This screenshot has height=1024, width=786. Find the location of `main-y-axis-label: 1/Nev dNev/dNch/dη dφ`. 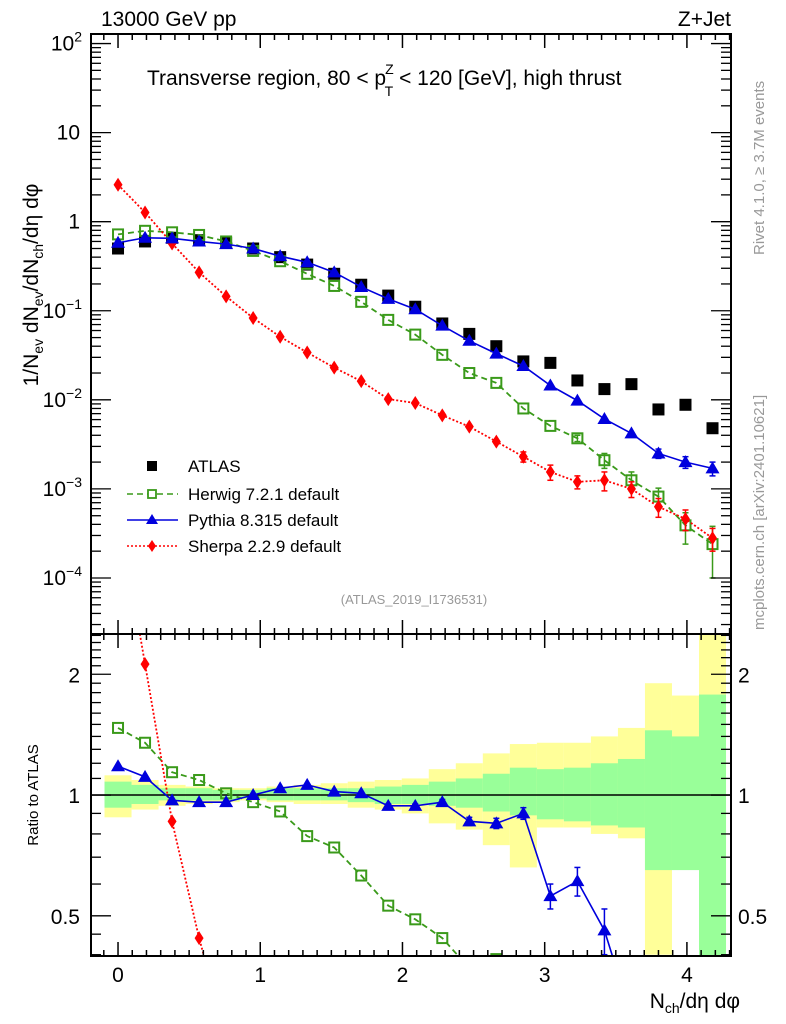

main-y-axis-label: 1/Nev dNev/dNch/dη dφ is located at coordinates (33, 285).